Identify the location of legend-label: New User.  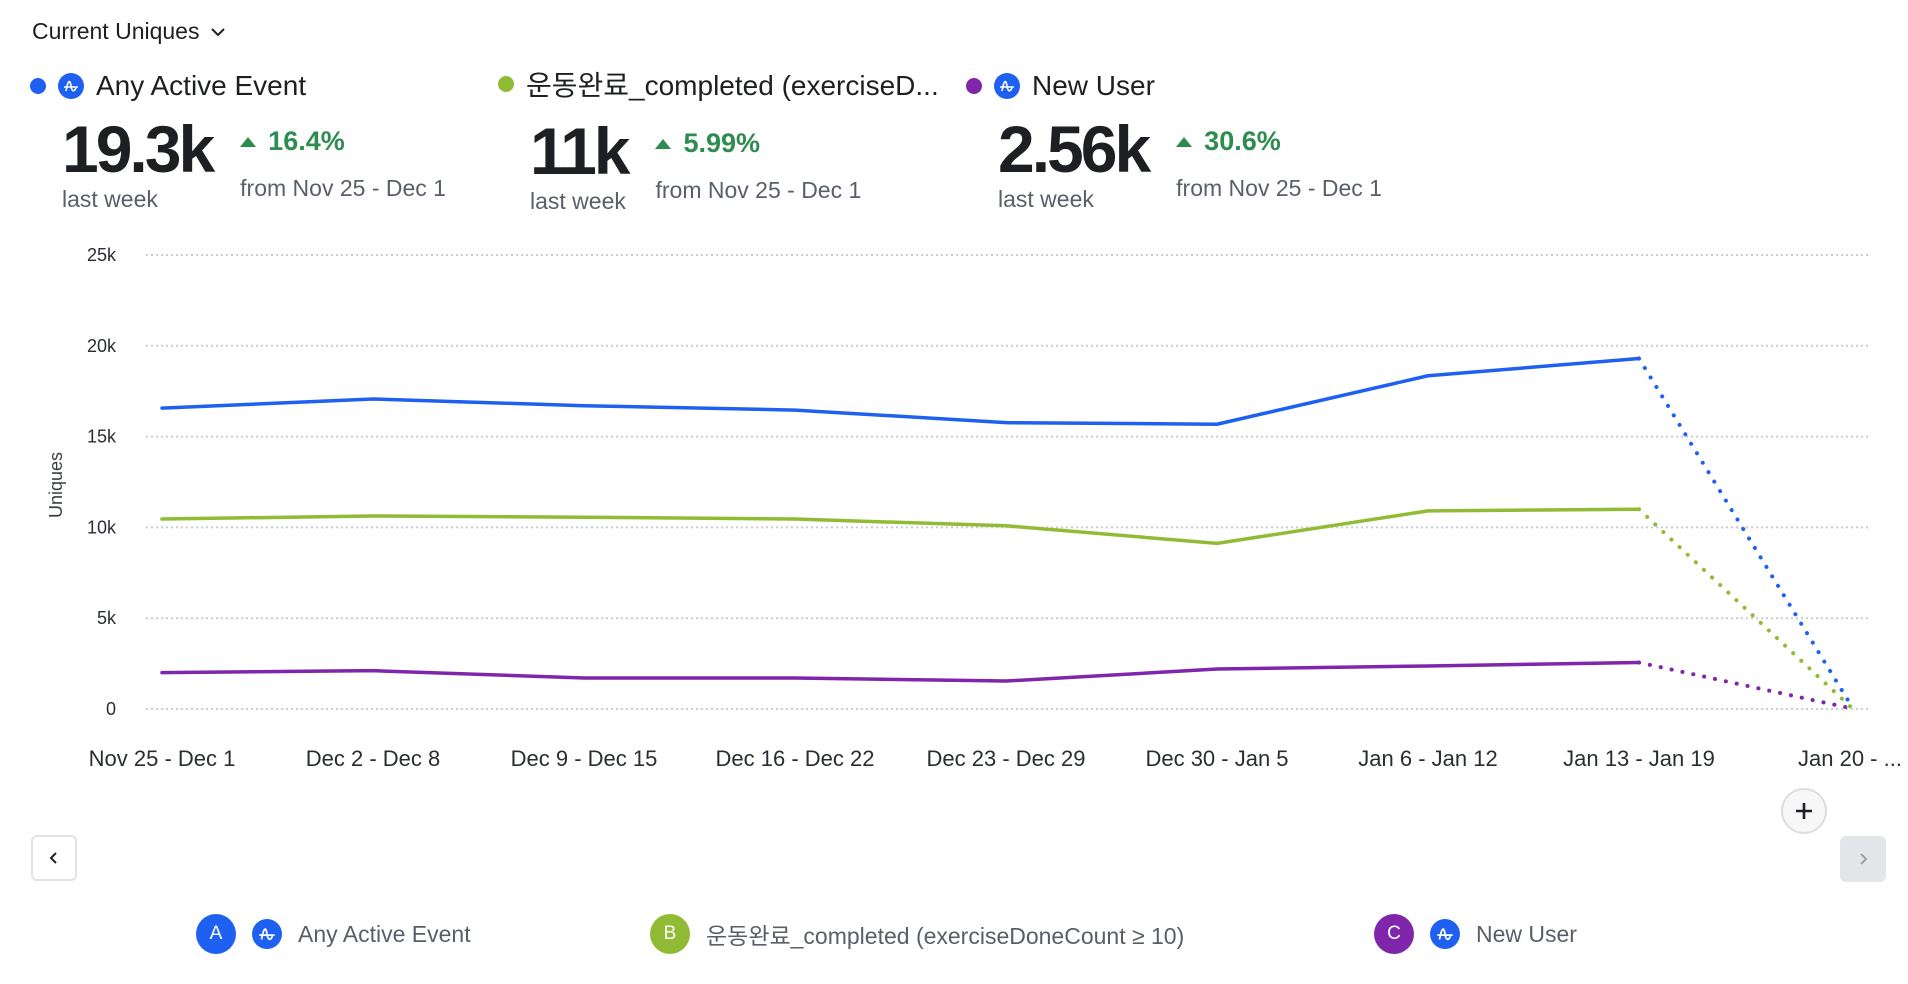
(1526, 933).